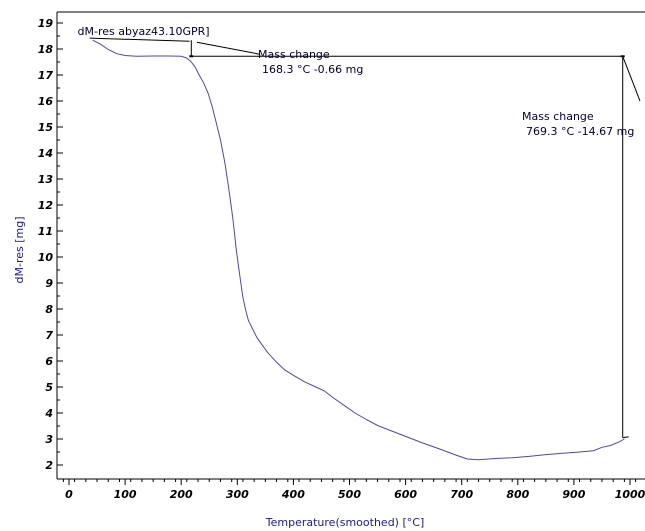  What do you see at coordinates (349, 494) in the screenshot?
I see `x-tick-label: 500` at bounding box center [349, 494].